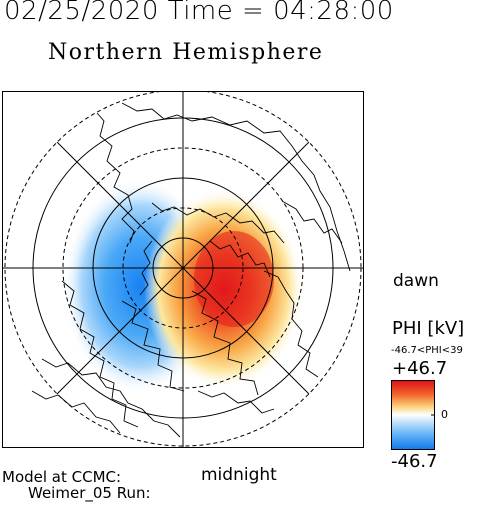 The height and width of the screenshot is (508, 484). Describe the element at coordinates (89, 493) in the screenshot. I see `run-label: Weimer_05 Run:` at that location.